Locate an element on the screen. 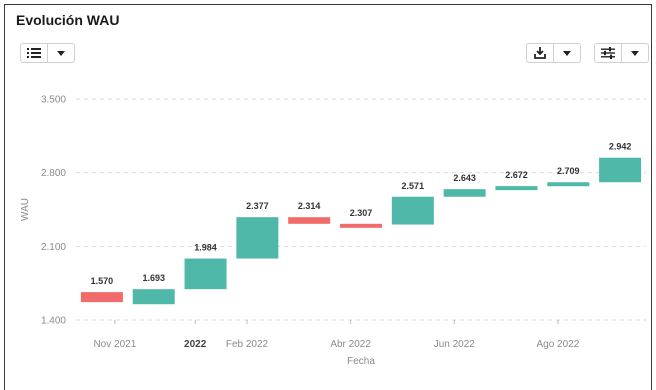 Image resolution: width=656 pixels, height=390 pixels. y-tick-label: 1.400 is located at coordinates (53, 321).